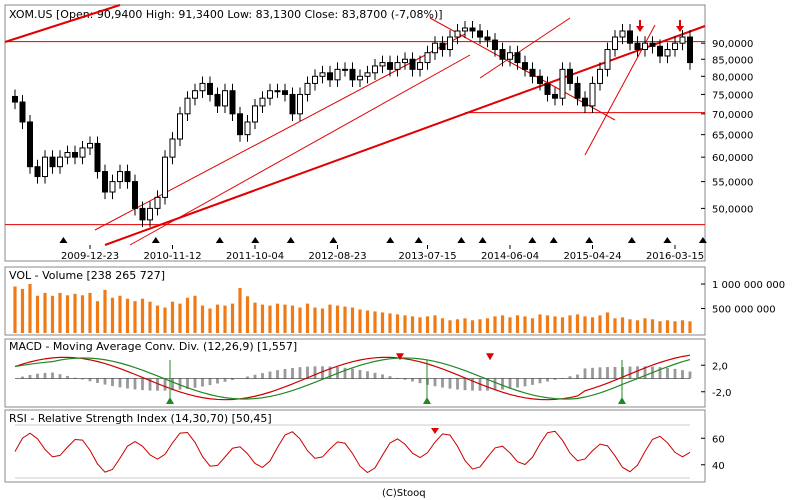 The image size is (800, 500). What do you see at coordinates (592, 256) in the screenshot?
I see `x-tick-label: 2015-04-24` at bounding box center [592, 256].